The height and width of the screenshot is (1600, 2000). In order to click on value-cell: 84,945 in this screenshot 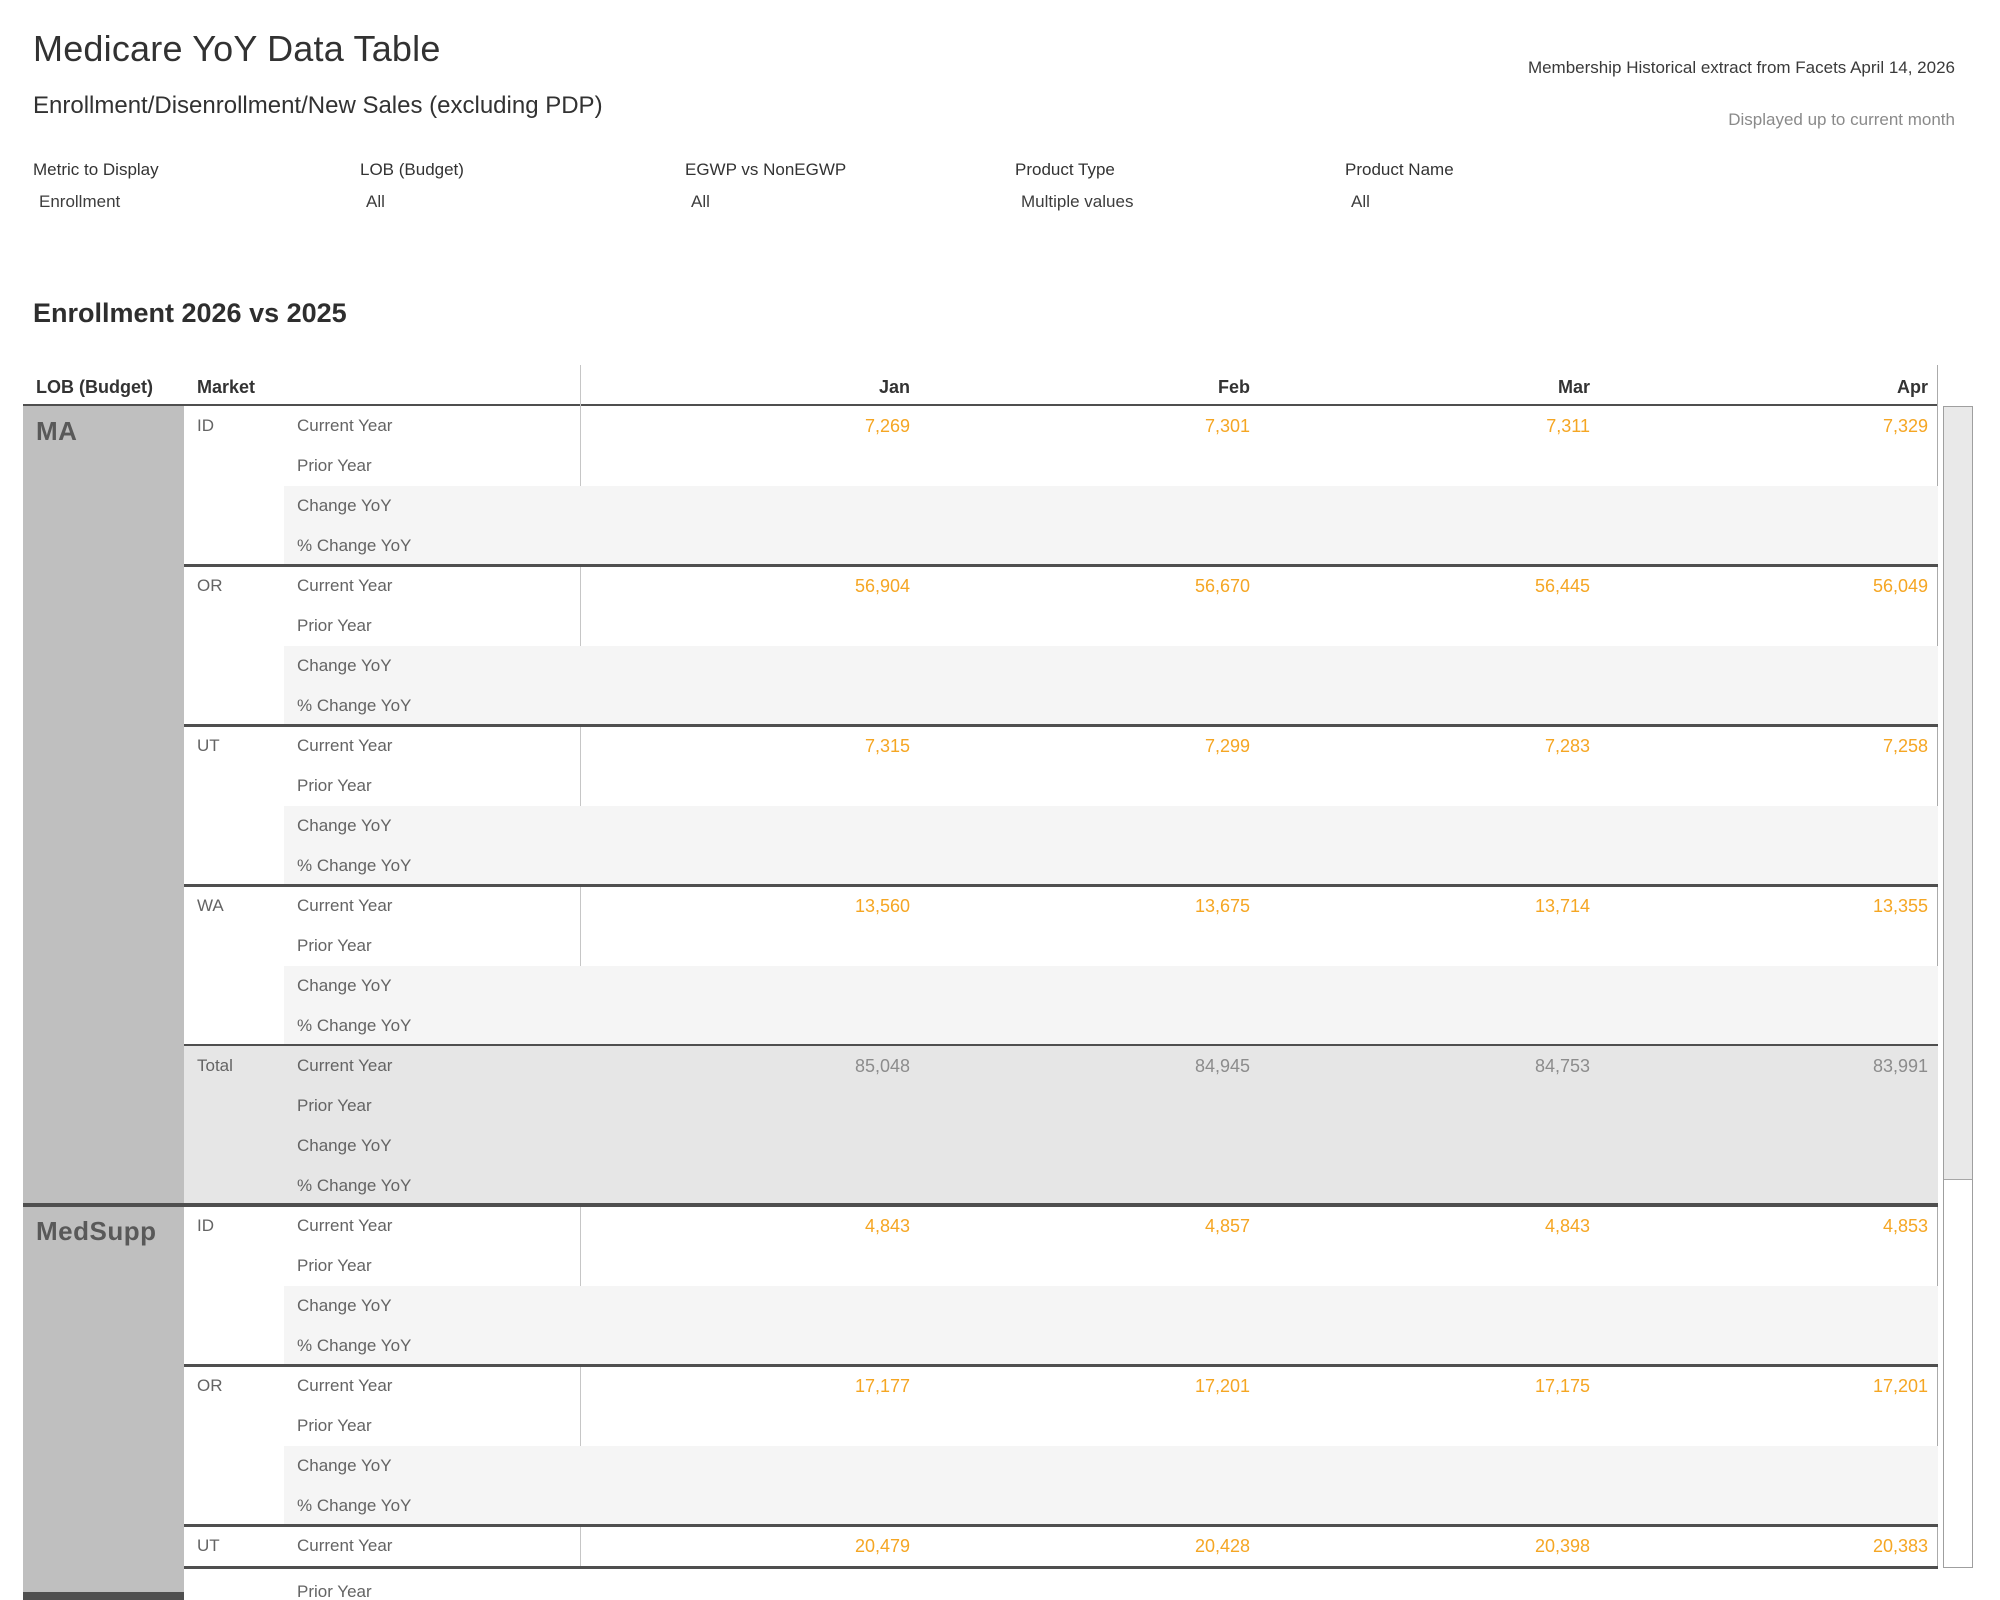, I will do `click(1222, 1066)`.